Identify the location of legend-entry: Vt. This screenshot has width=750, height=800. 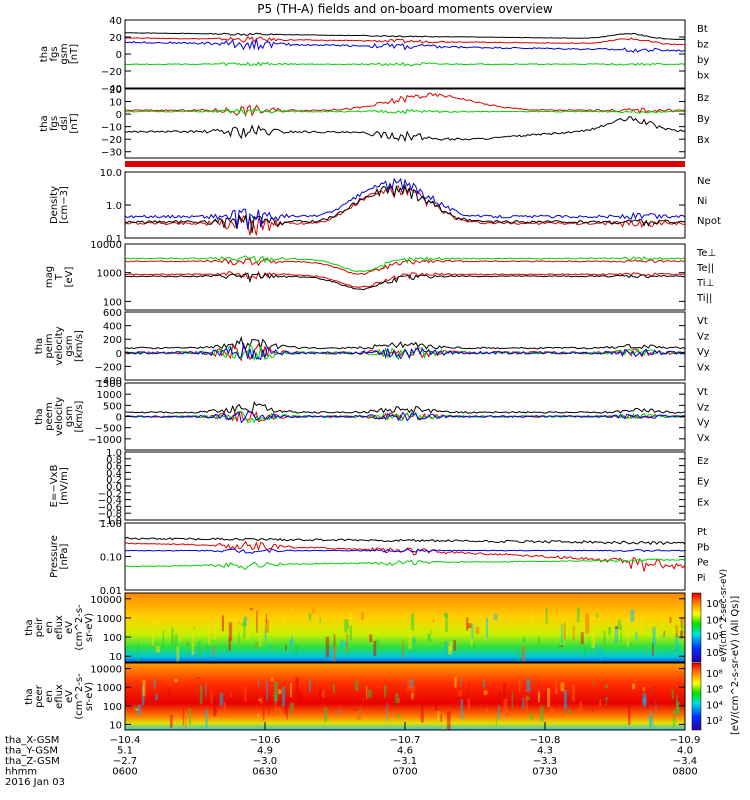
(702, 321).